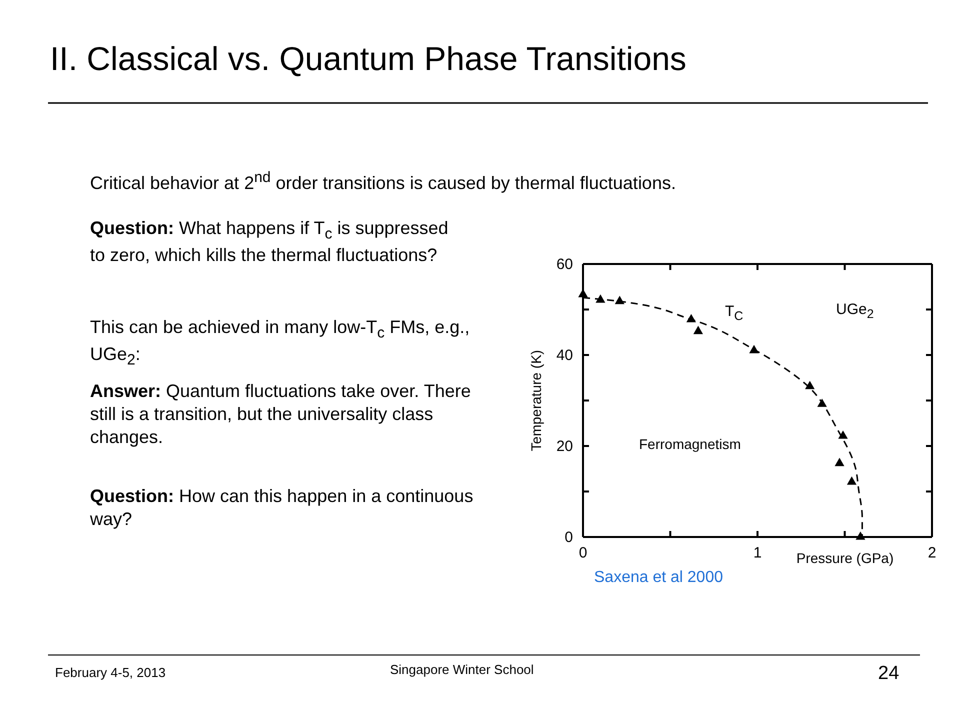 This screenshot has height=720, width=960. What do you see at coordinates (659, 578) in the screenshot?
I see `text: Saxena et al 2000` at bounding box center [659, 578].